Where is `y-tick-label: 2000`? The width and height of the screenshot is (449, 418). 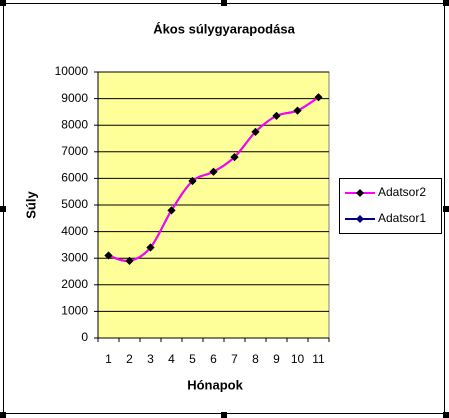 y-tick-label: 2000 is located at coordinates (74, 284).